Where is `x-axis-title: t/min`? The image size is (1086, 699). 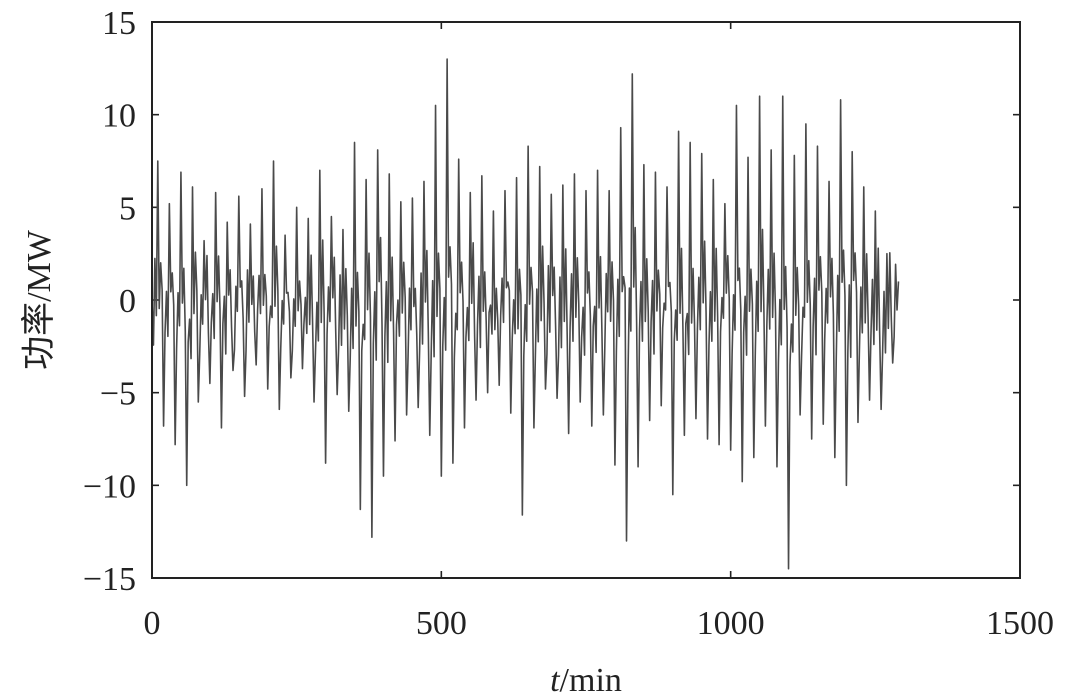
x-axis-title: t/min is located at coordinates (586, 680).